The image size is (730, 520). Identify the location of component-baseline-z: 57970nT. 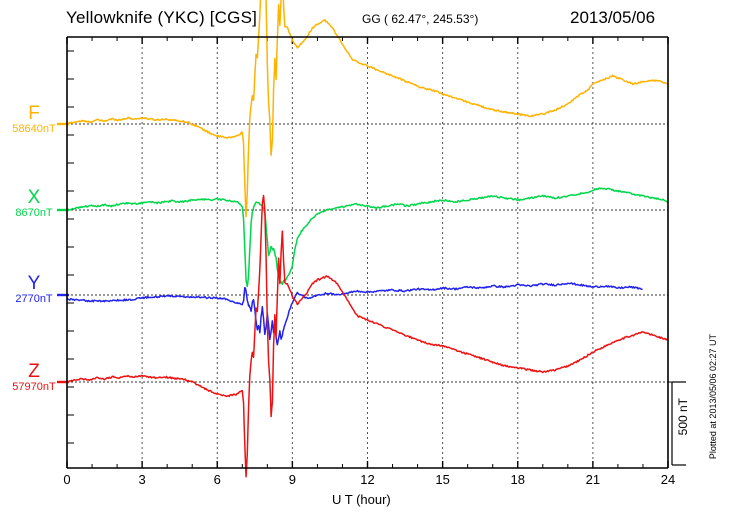
(34, 386).